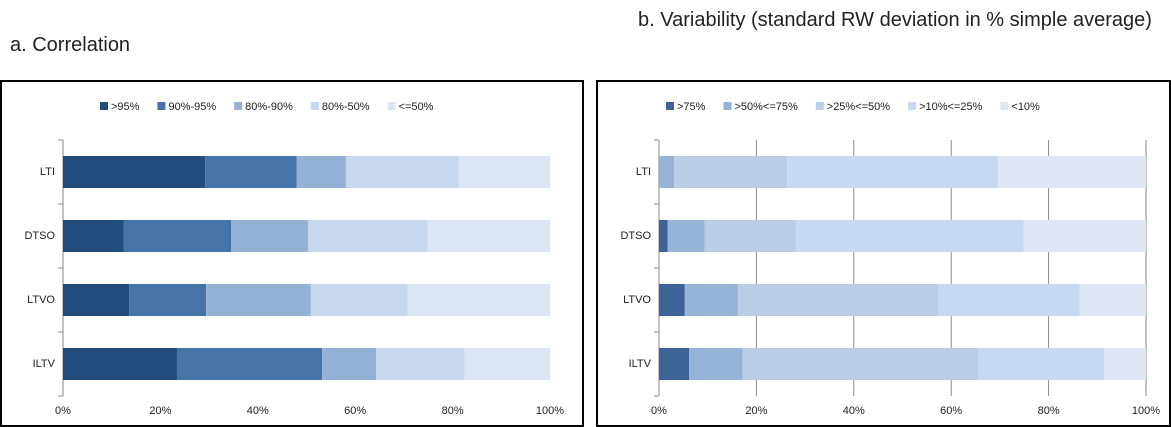  I want to click on legend-label: >95%, so click(125, 107).